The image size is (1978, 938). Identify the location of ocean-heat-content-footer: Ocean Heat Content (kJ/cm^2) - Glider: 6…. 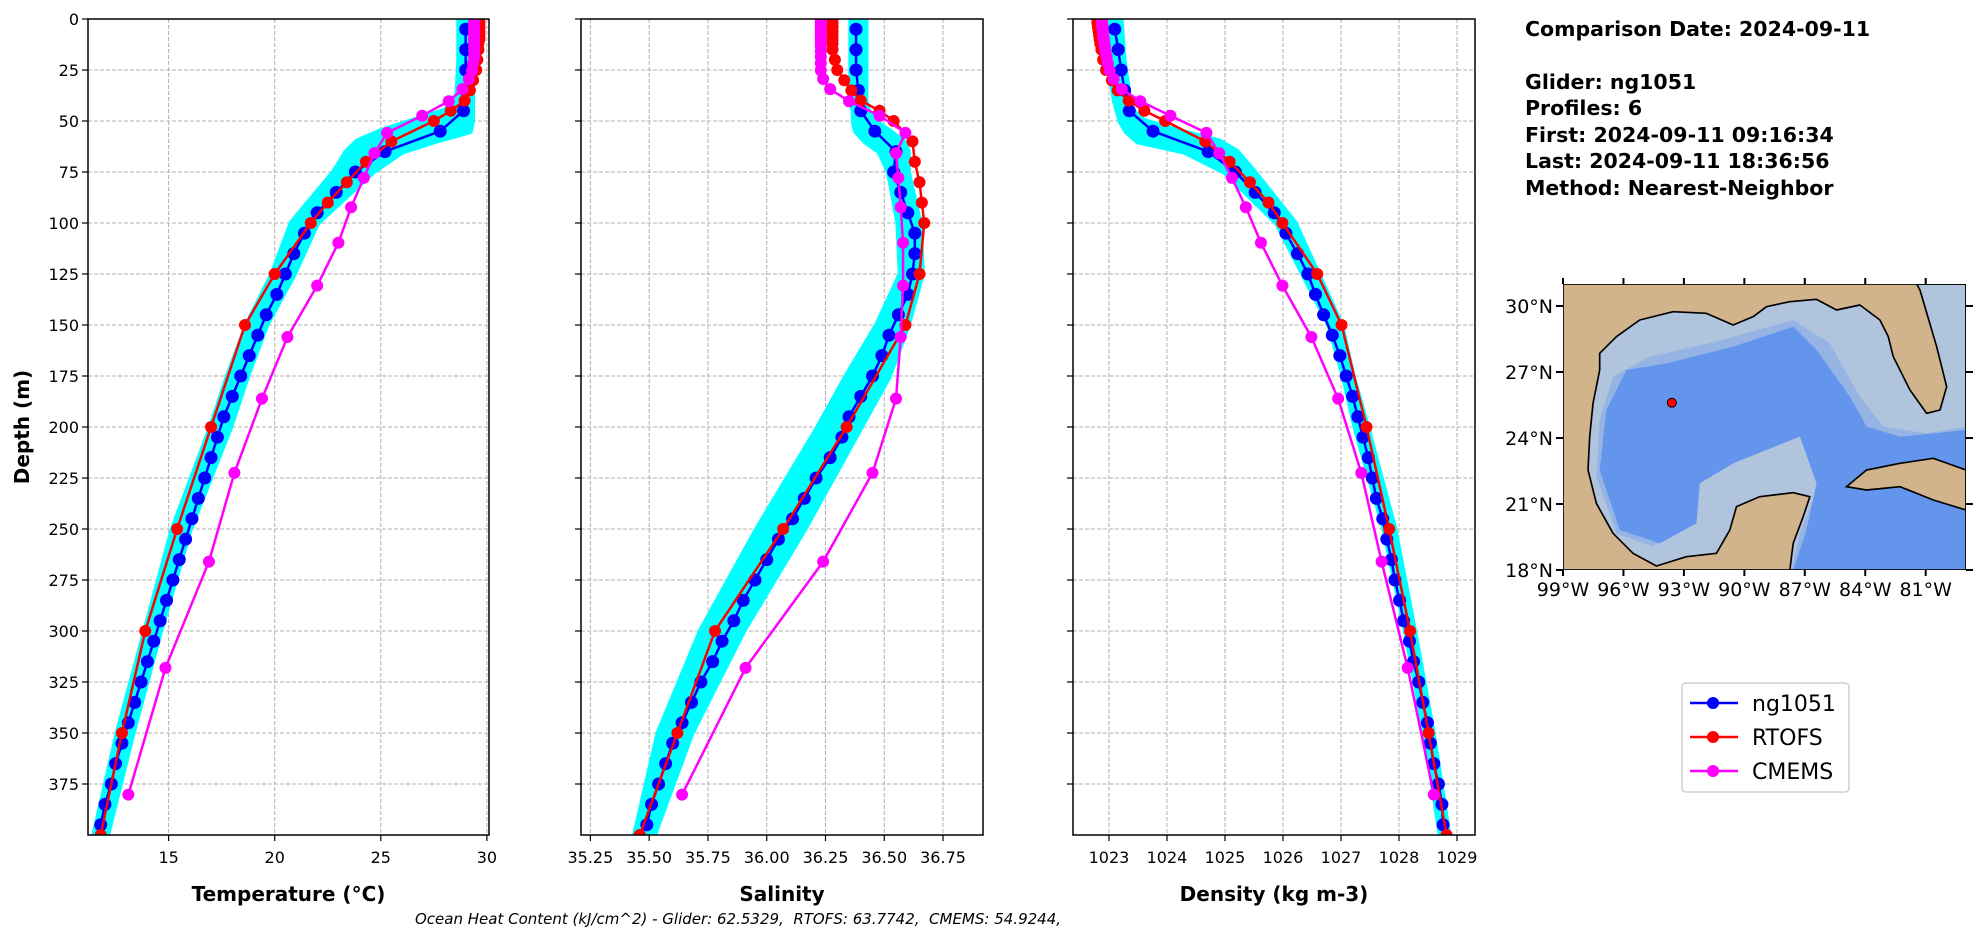
(738, 919).